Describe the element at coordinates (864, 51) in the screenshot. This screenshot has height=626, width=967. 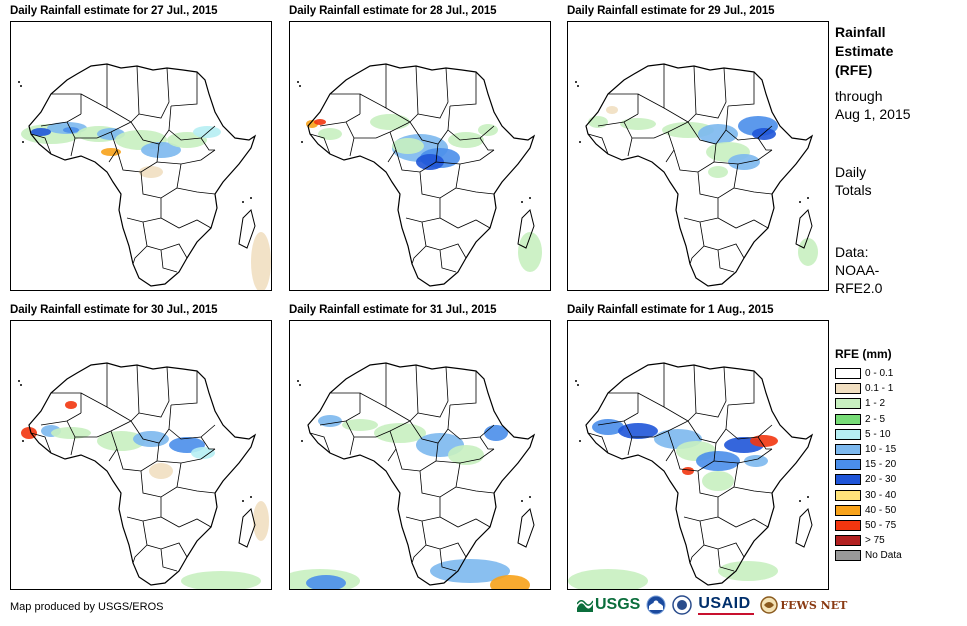
I see `title-line-2: Estimate` at that location.